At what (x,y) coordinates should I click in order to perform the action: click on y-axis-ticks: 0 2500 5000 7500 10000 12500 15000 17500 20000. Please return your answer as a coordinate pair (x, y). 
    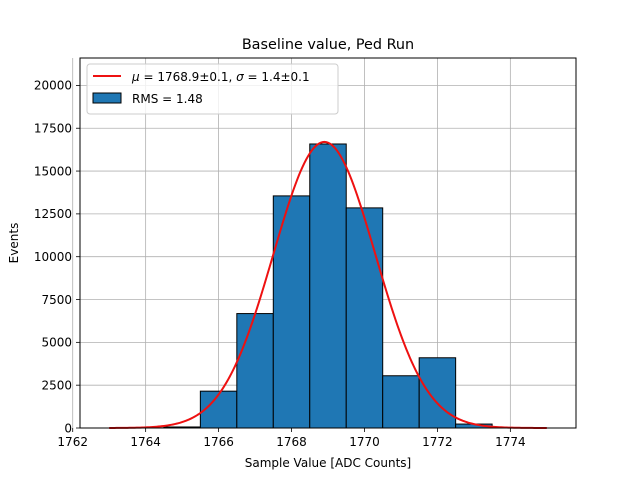
    Looking at the image, I should click on (57, 257).